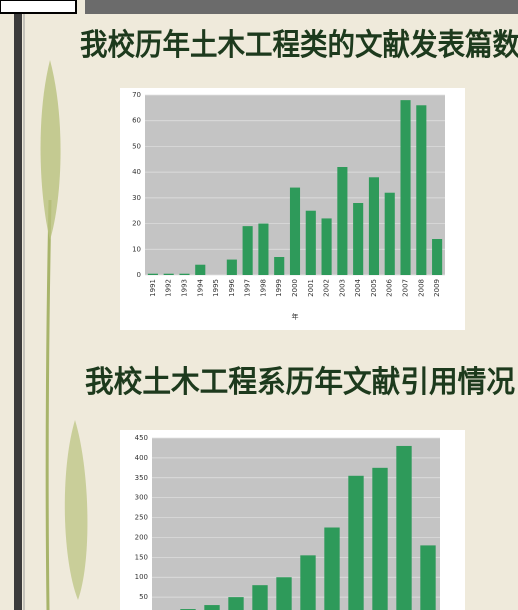 The width and height of the screenshot is (518, 610). I want to click on y-tick-label: 20, so click(136, 224).